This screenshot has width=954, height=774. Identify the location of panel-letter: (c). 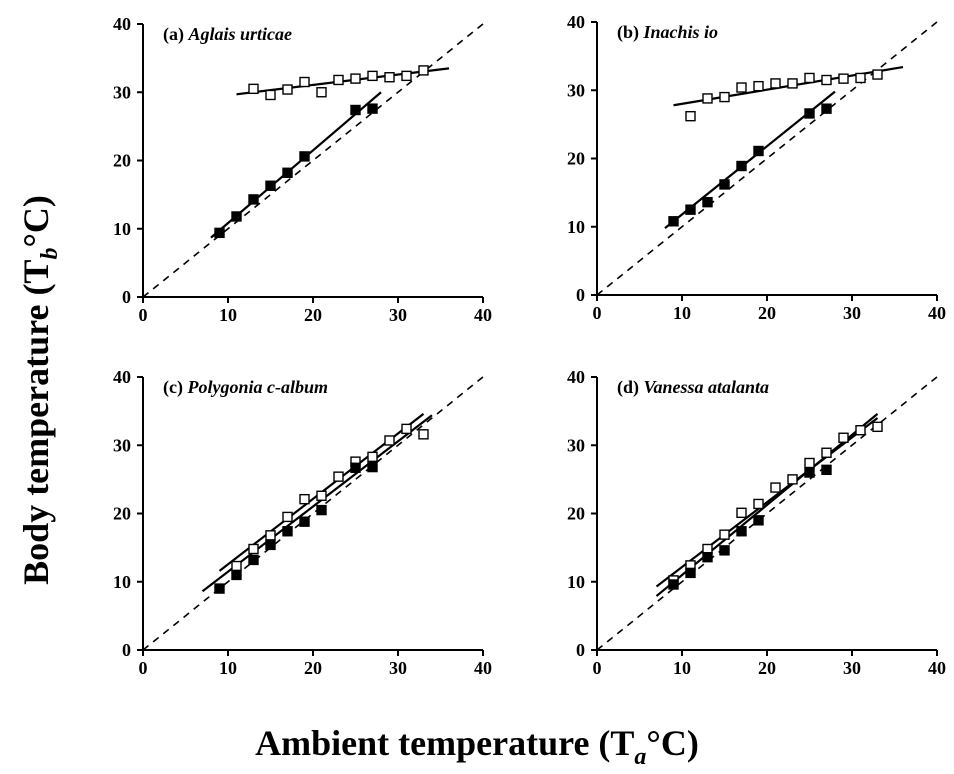
(175, 387).